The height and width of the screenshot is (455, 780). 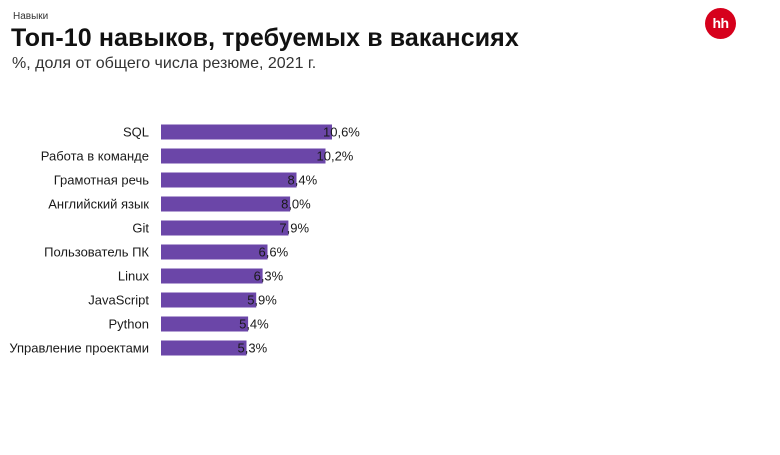 I want to click on chart-title: Топ-10 навыков, требуемых в вакансиях, so click(x=265, y=38).